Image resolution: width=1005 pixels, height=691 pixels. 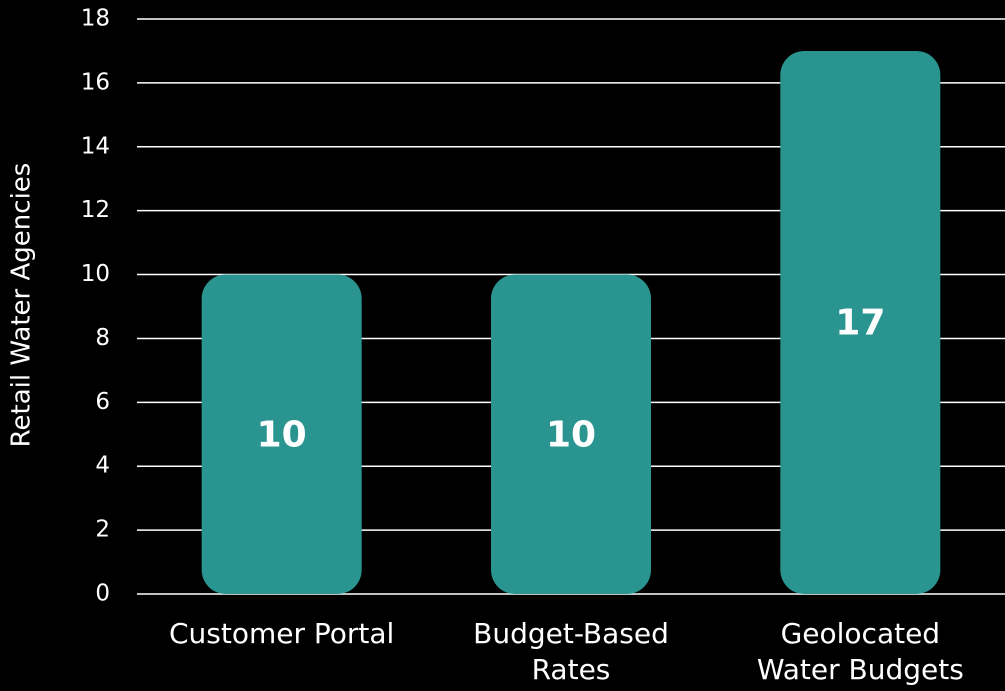 I want to click on x-tick-label: Customer Portal, so click(x=281, y=633).